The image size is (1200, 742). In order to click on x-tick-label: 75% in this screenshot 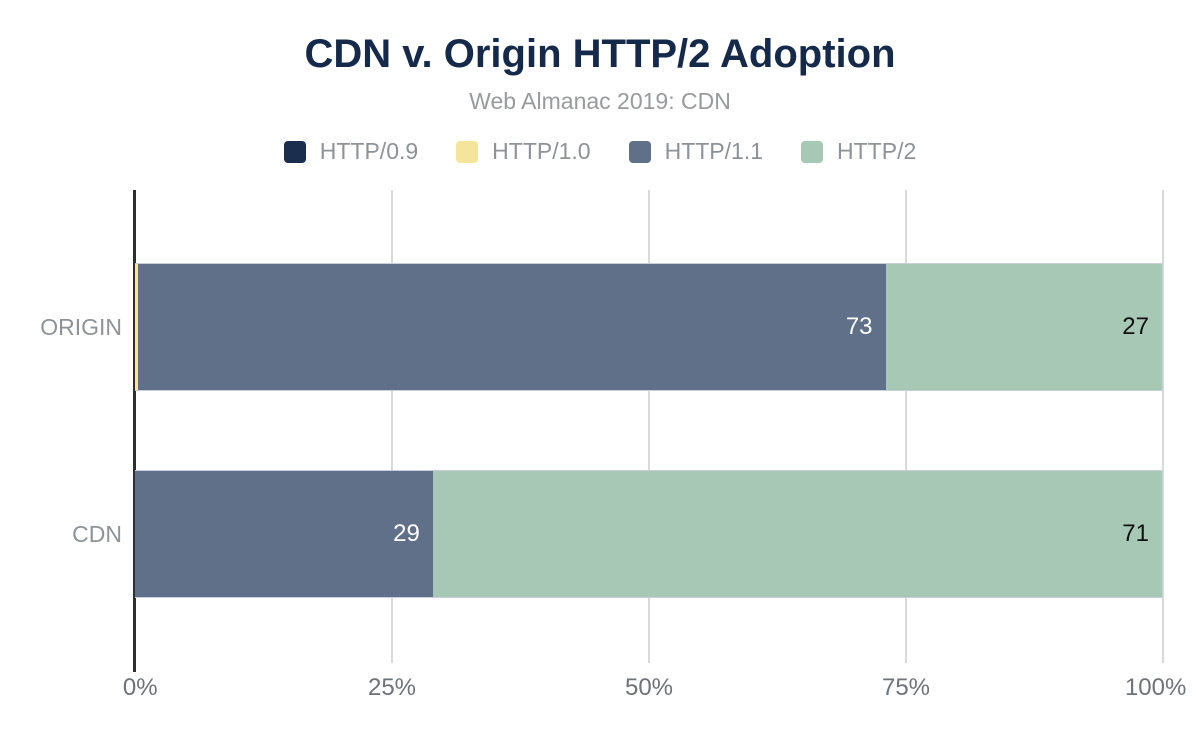, I will do `click(906, 687)`.